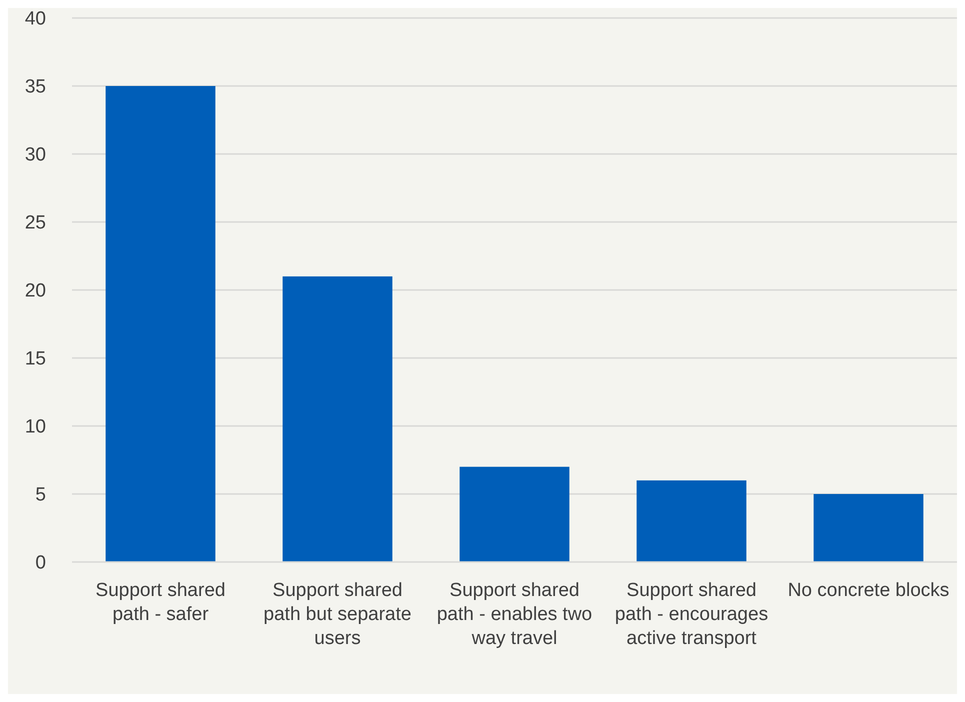 The height and width of the screenshot is (702, 965). I want to click on y-tick-label: 35, so click(35, 87).